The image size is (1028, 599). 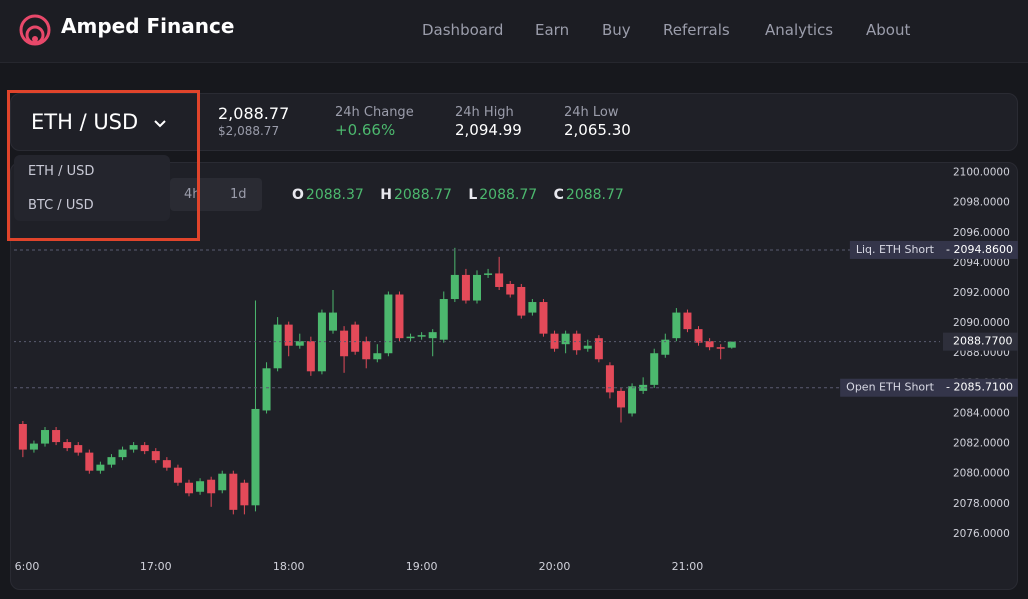 I want to click on stat-label: 24h Low, so click(x=591, y=112).